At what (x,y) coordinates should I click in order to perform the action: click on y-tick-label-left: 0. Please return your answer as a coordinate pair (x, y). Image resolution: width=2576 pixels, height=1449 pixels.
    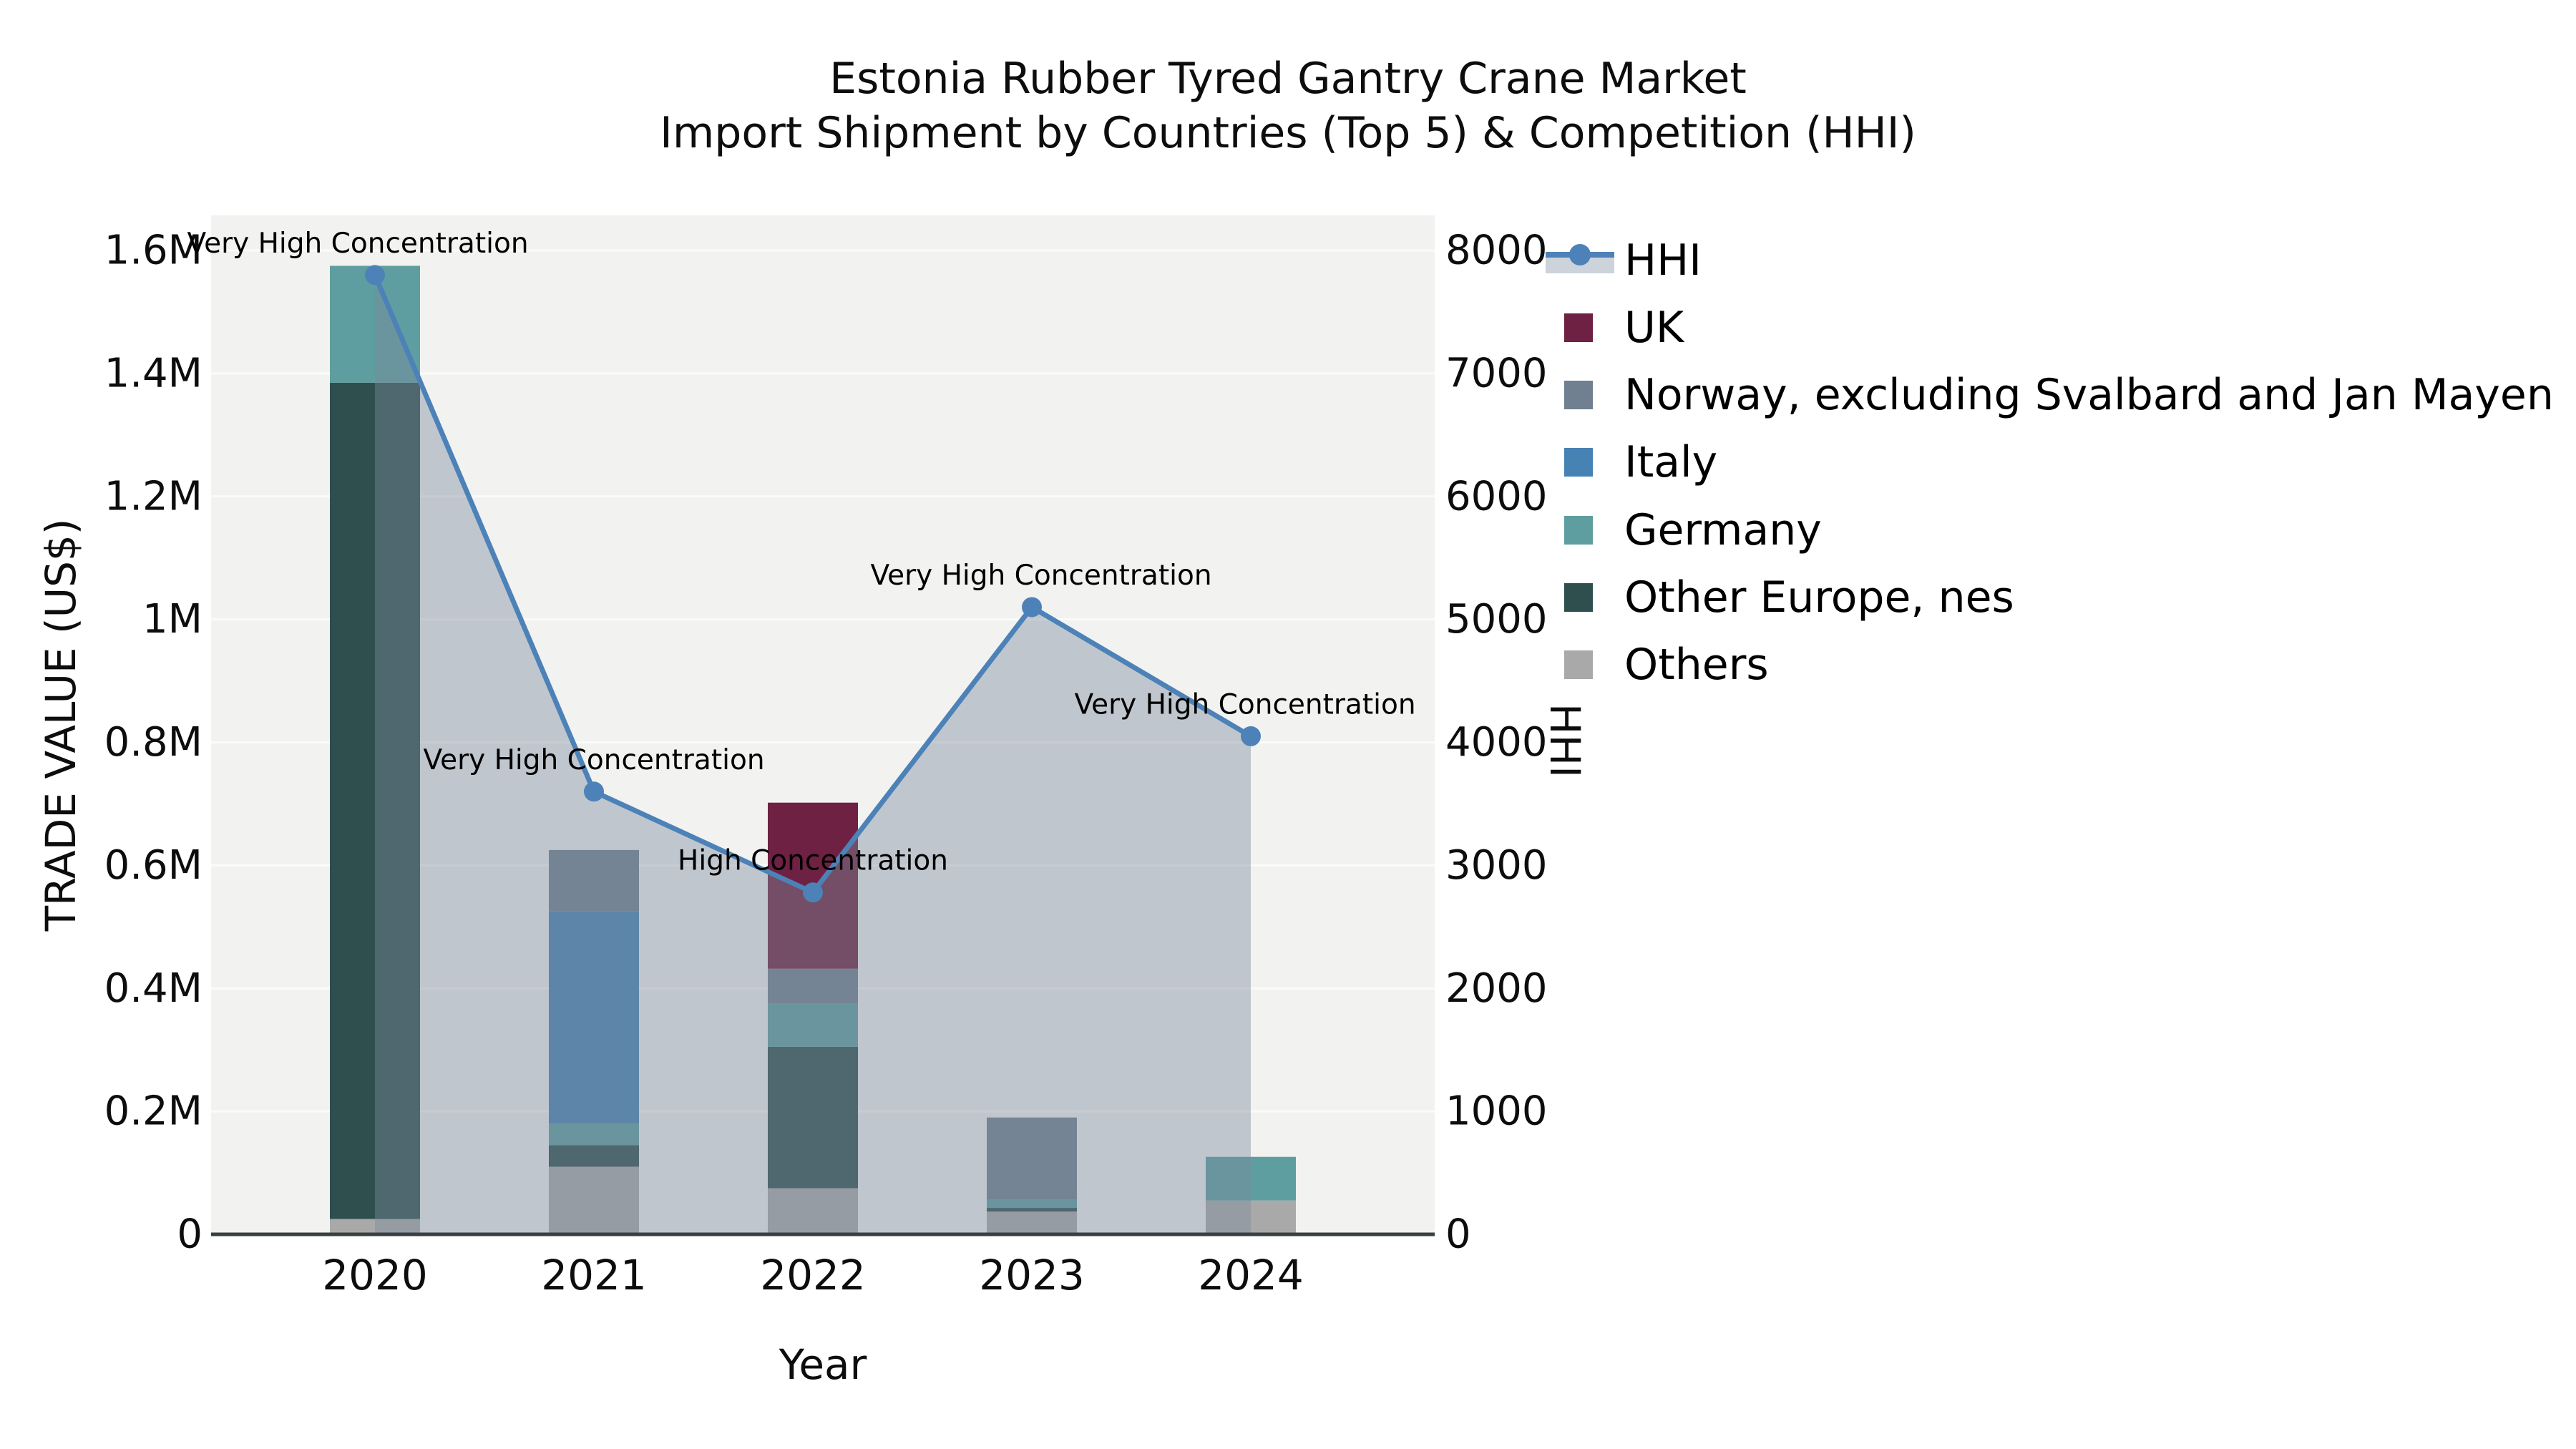
    Looking at the image, I should click on (190, 1234).